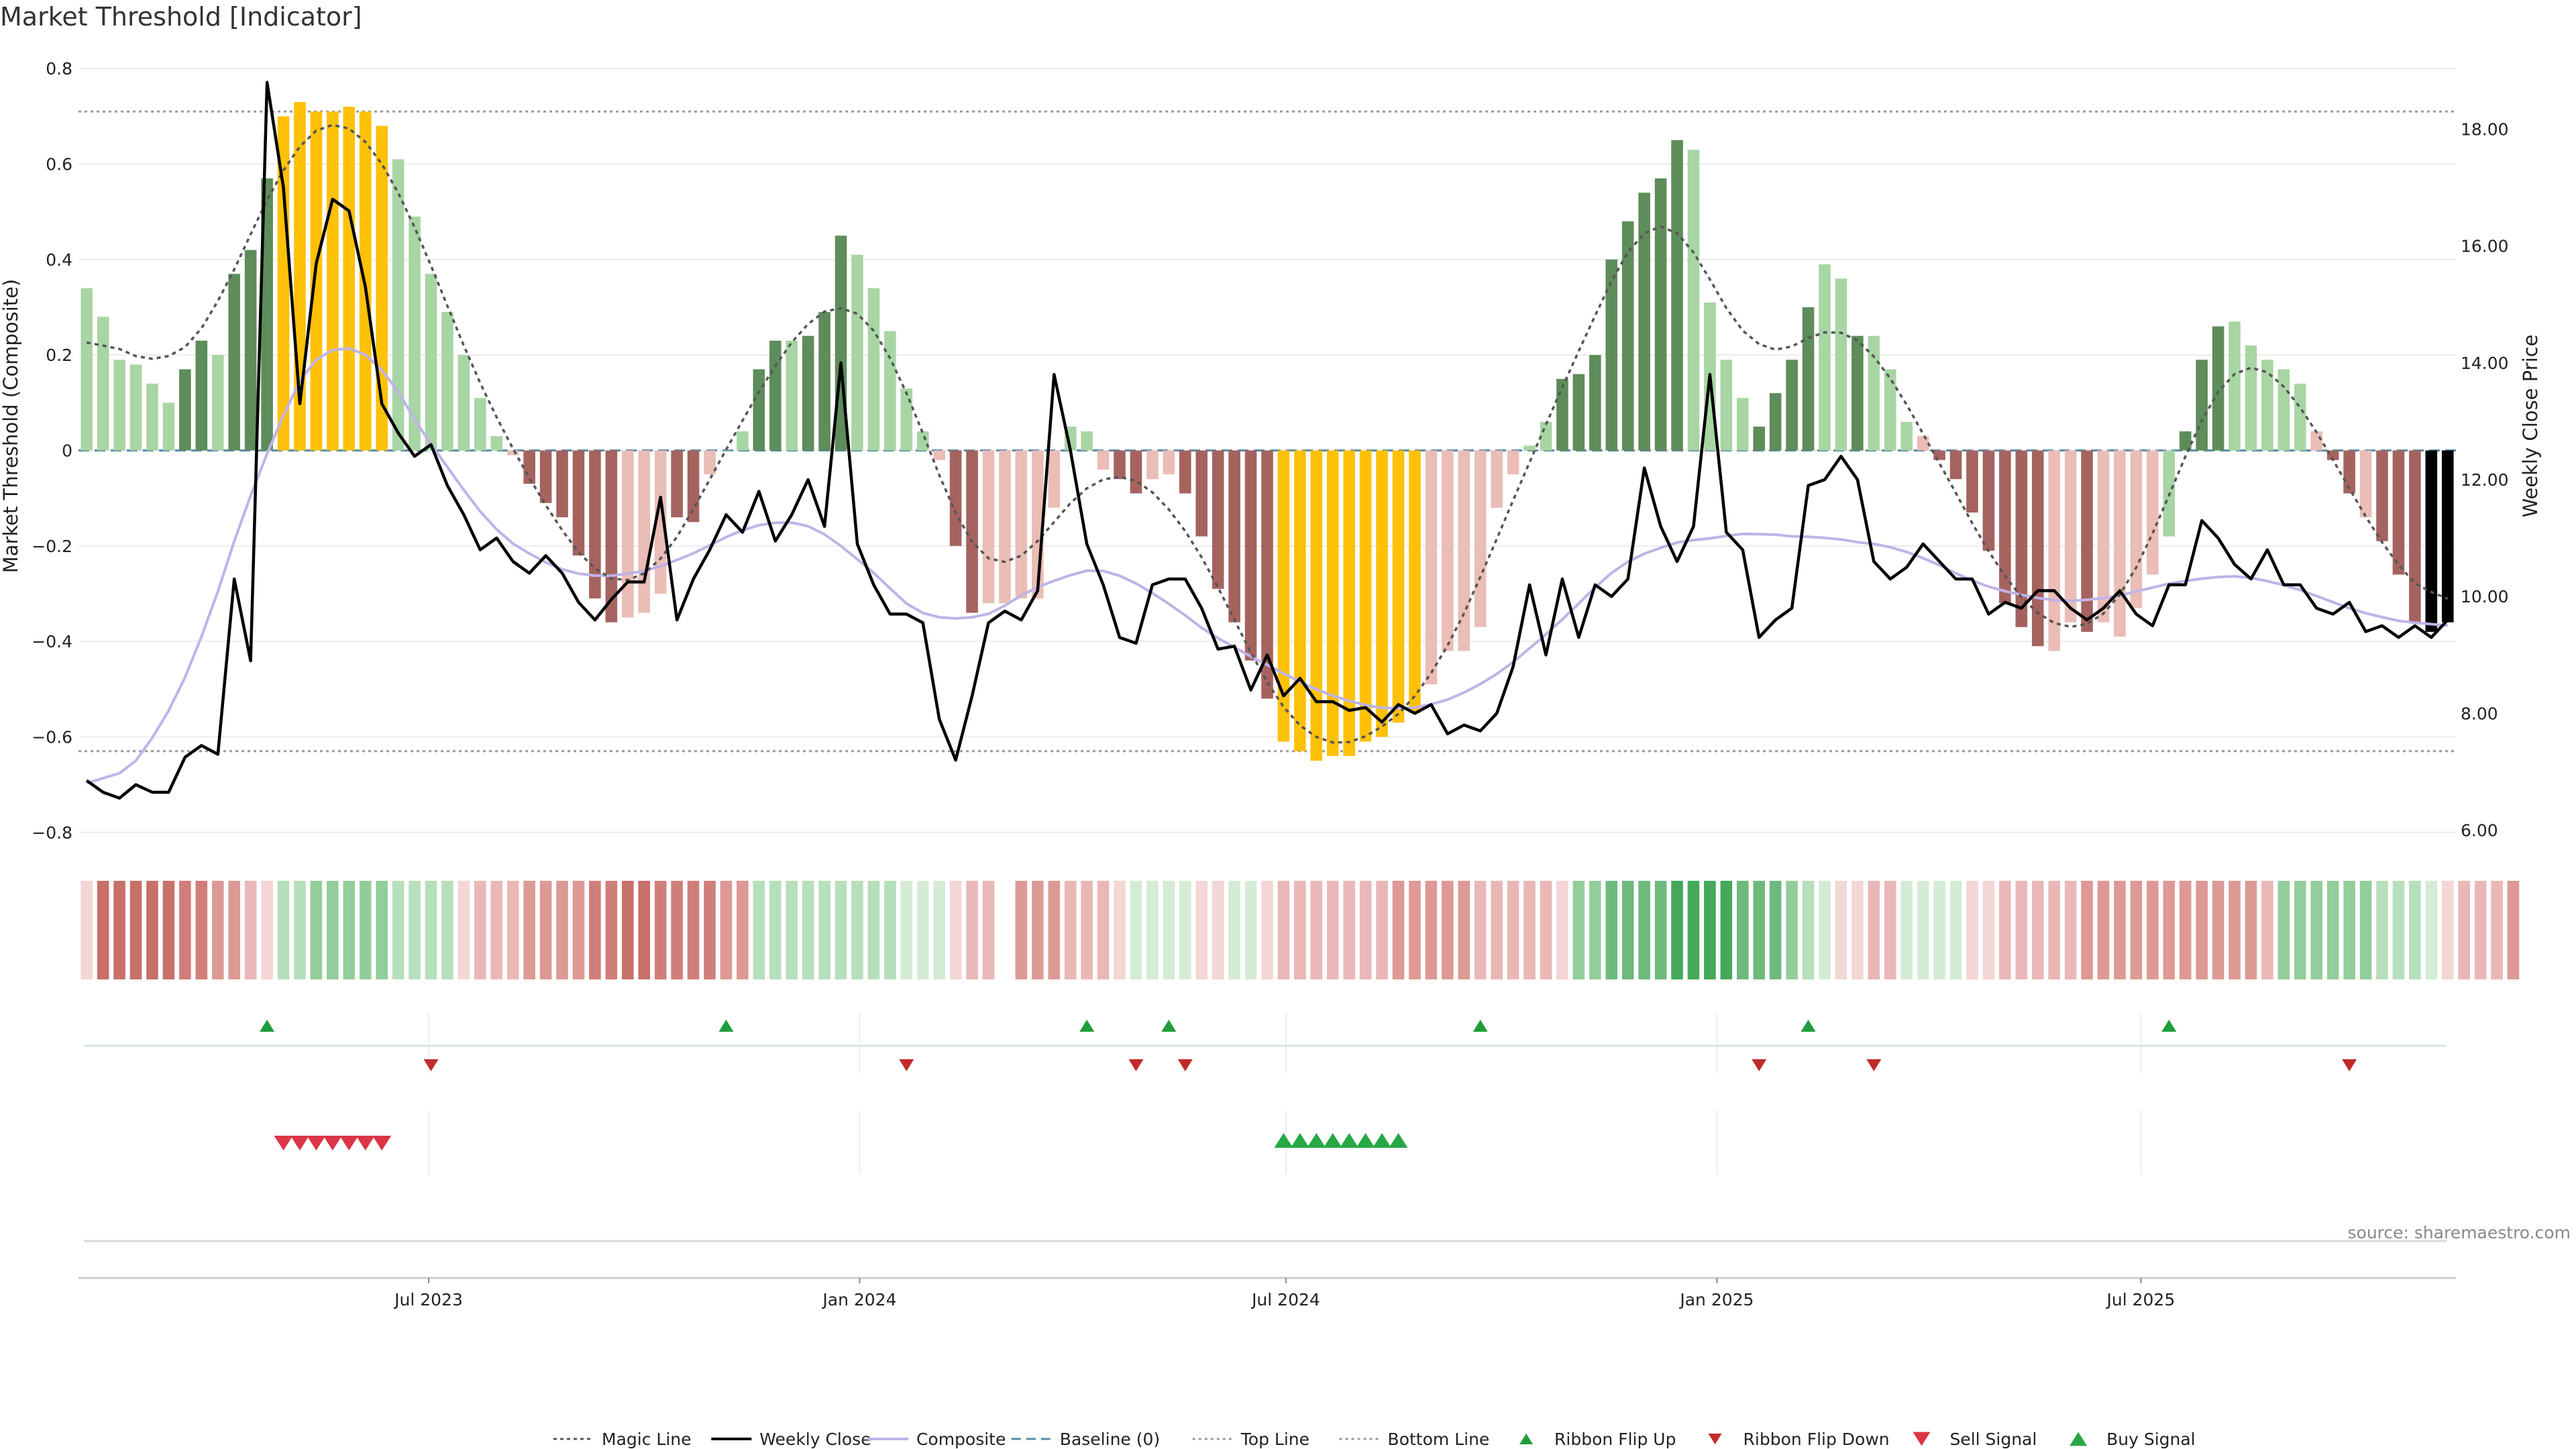 The image size is (2576, 1449). Describe the element at coordinates (59, 68) in the screenshot. I see `y-tick-label: 0.8` at that location.